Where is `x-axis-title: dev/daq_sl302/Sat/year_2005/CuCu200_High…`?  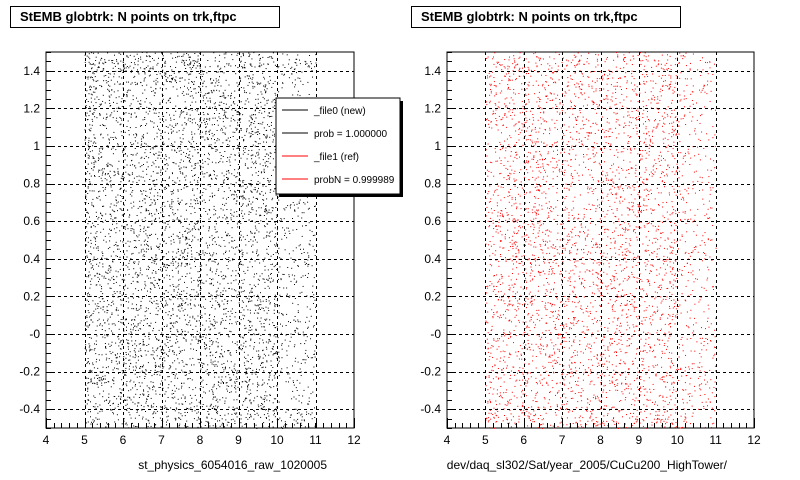
x-axis-title: dev/daq_sl302/Sat/year_2005/CuCu200_High… is located at coordinates (587, 465).